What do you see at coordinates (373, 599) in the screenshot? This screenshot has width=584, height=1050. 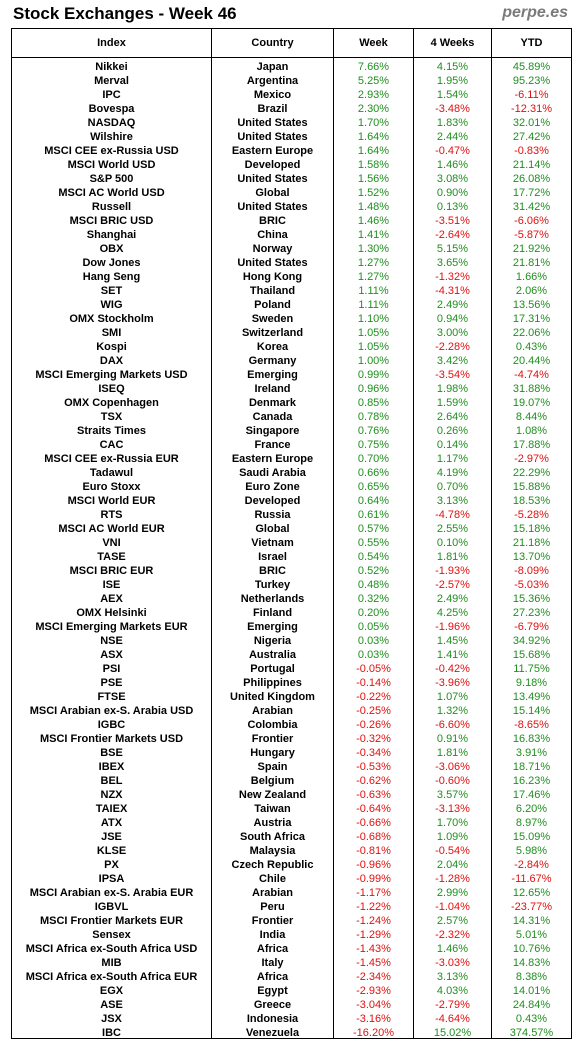 I see `week-change: 0.32%` at bounding box center [373, 599].